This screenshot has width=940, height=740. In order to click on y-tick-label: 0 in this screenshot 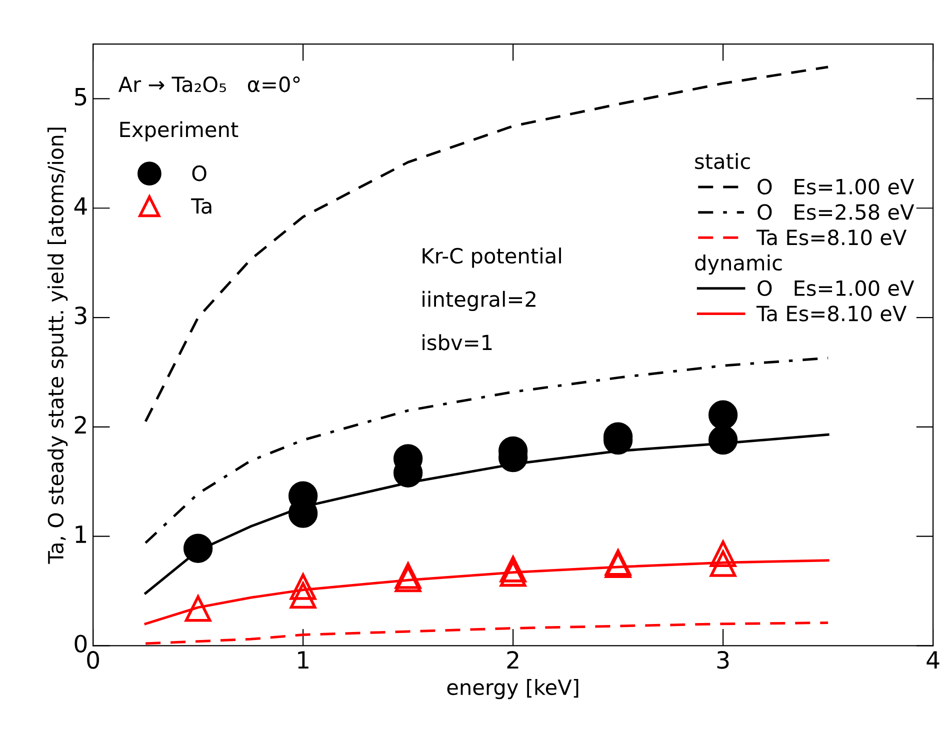, I will do `click(80, 643)`.